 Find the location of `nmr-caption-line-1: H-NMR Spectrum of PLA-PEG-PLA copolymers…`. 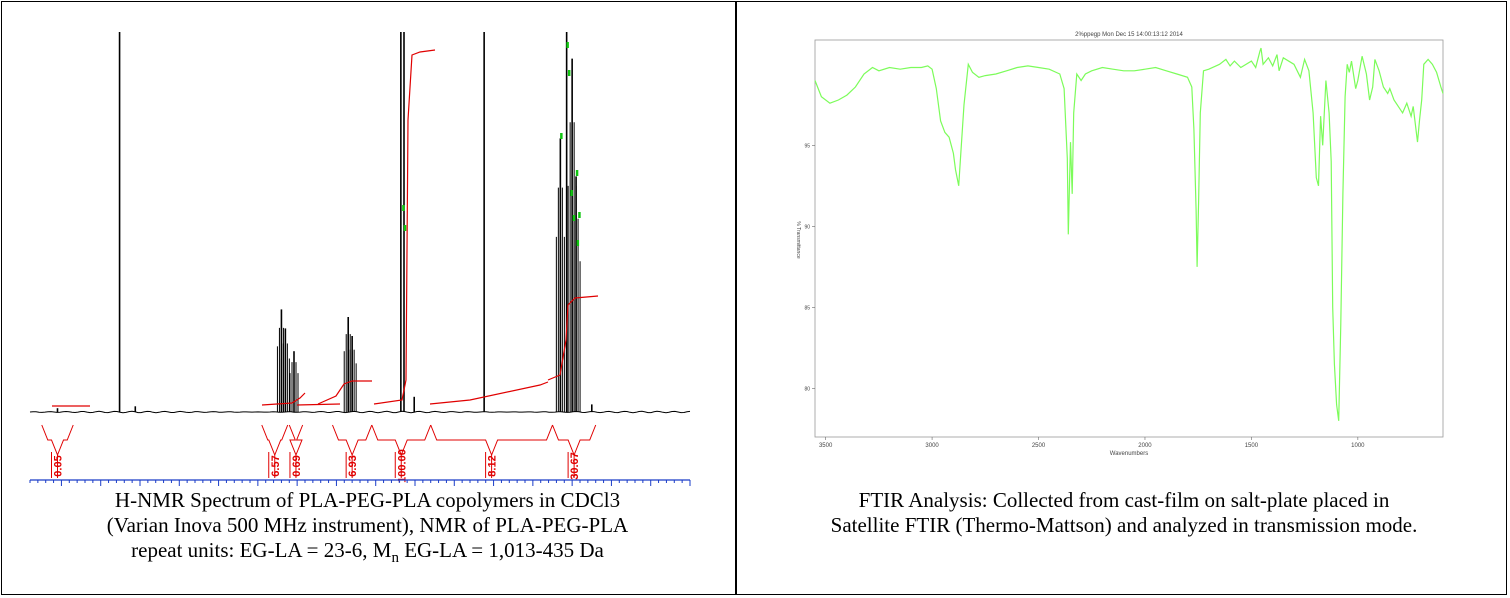

nmr-caption-line-1: H-NMR Spectrum of PLA-PEG-PLA copolymers… is located at coordinates (367, 500).